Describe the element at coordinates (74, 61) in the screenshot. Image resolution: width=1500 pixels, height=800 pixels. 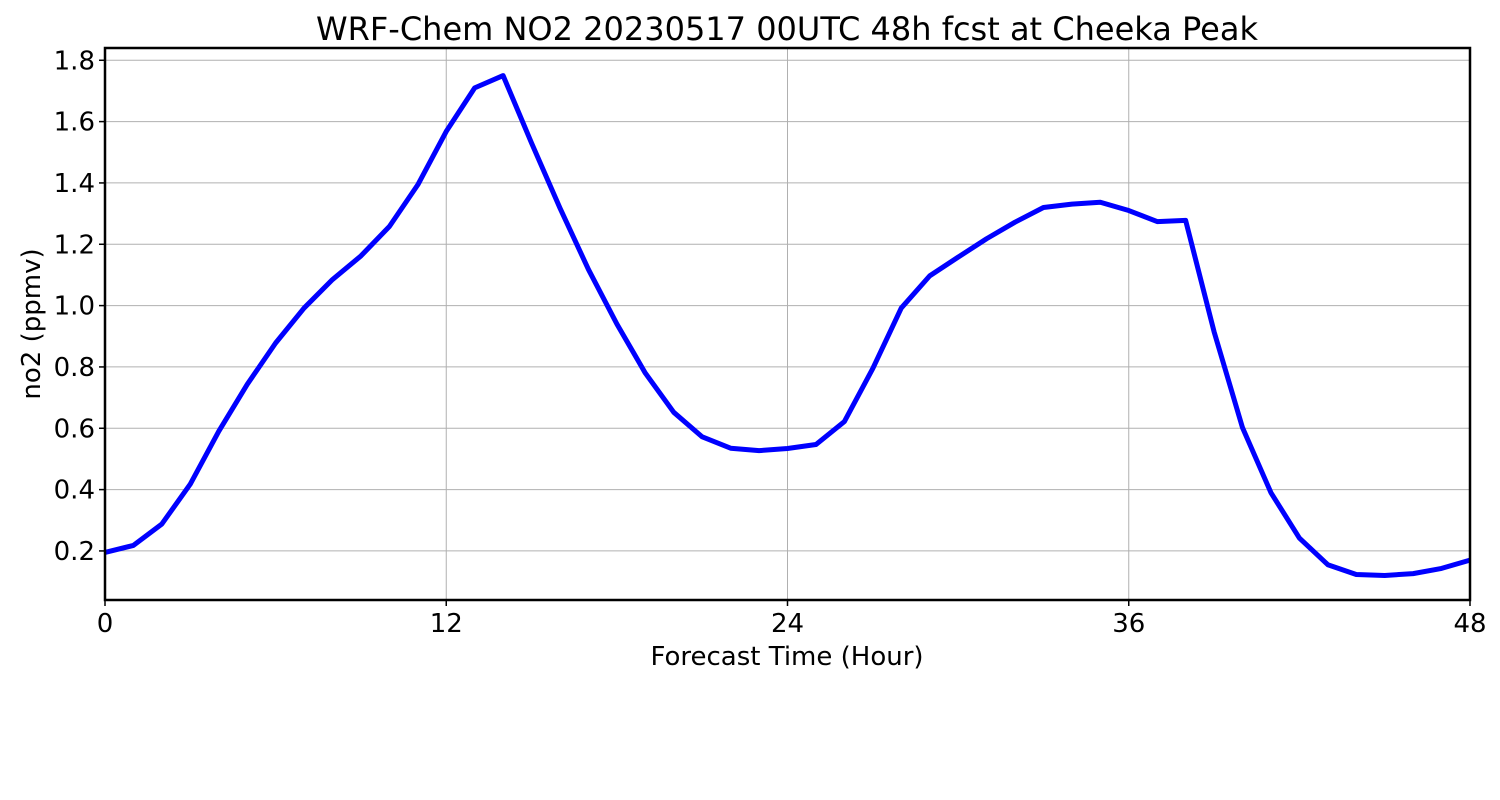
I see `y-tick-label: 1.8` at that location.